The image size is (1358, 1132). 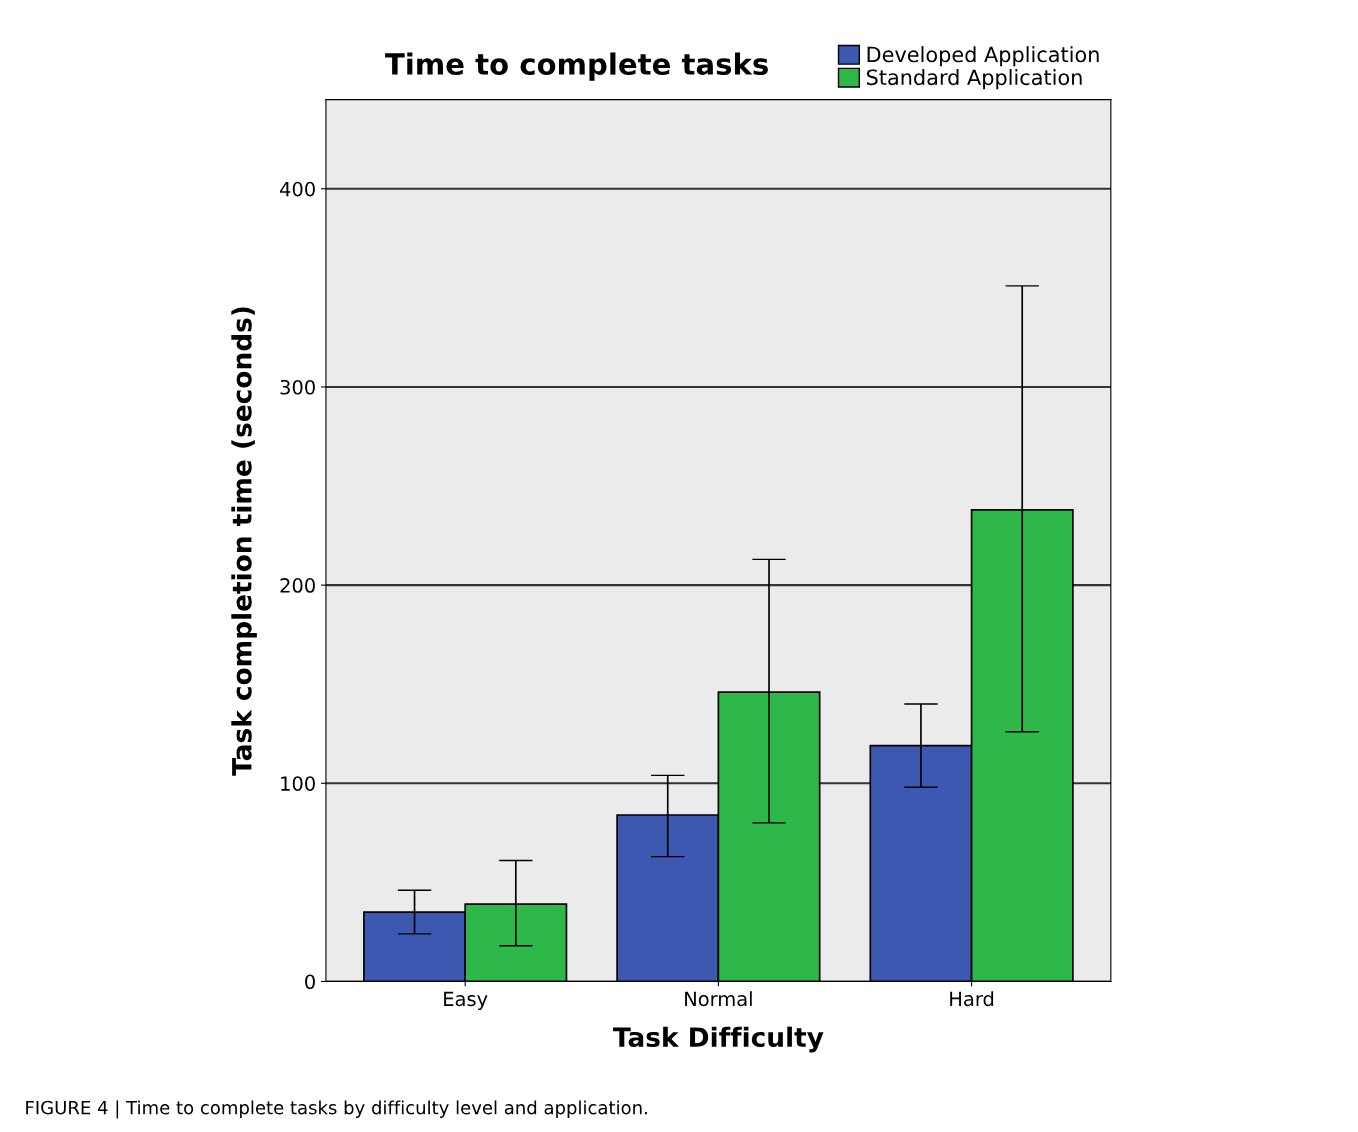 I want to click on x-tick-label: Hard, so click(x=972, y=999).